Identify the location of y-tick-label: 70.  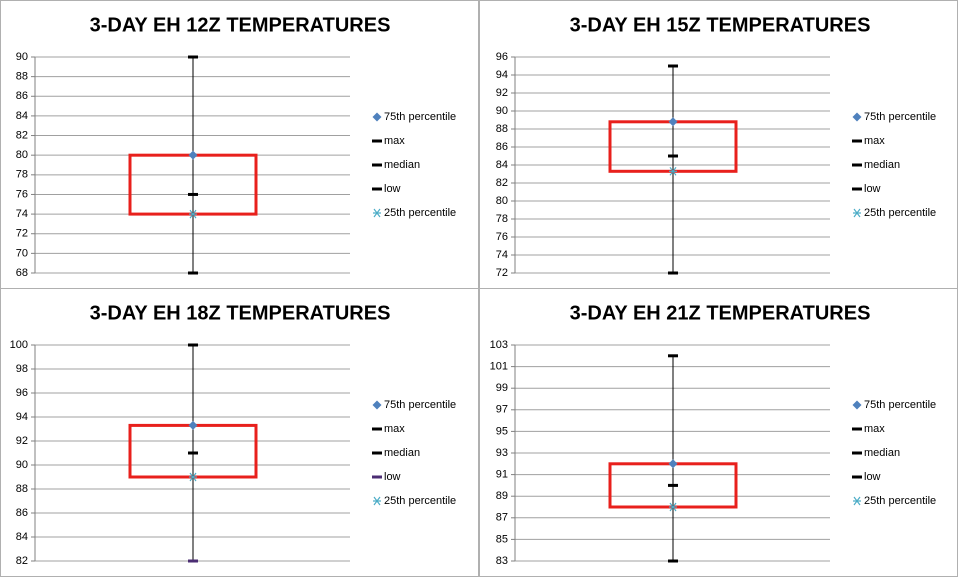
(22, 253).